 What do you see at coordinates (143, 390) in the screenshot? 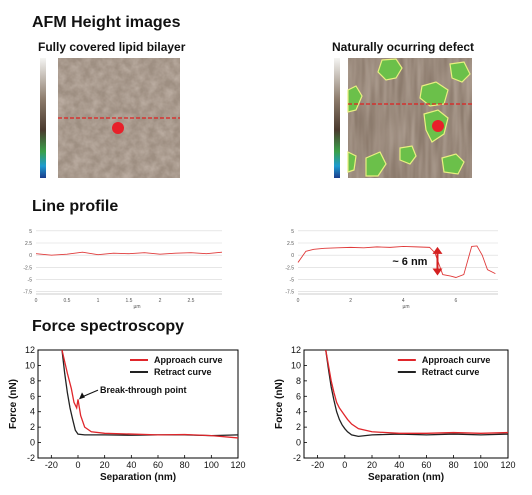
I see `break-through-label: Break-through point` at bounding box center [143, 390].